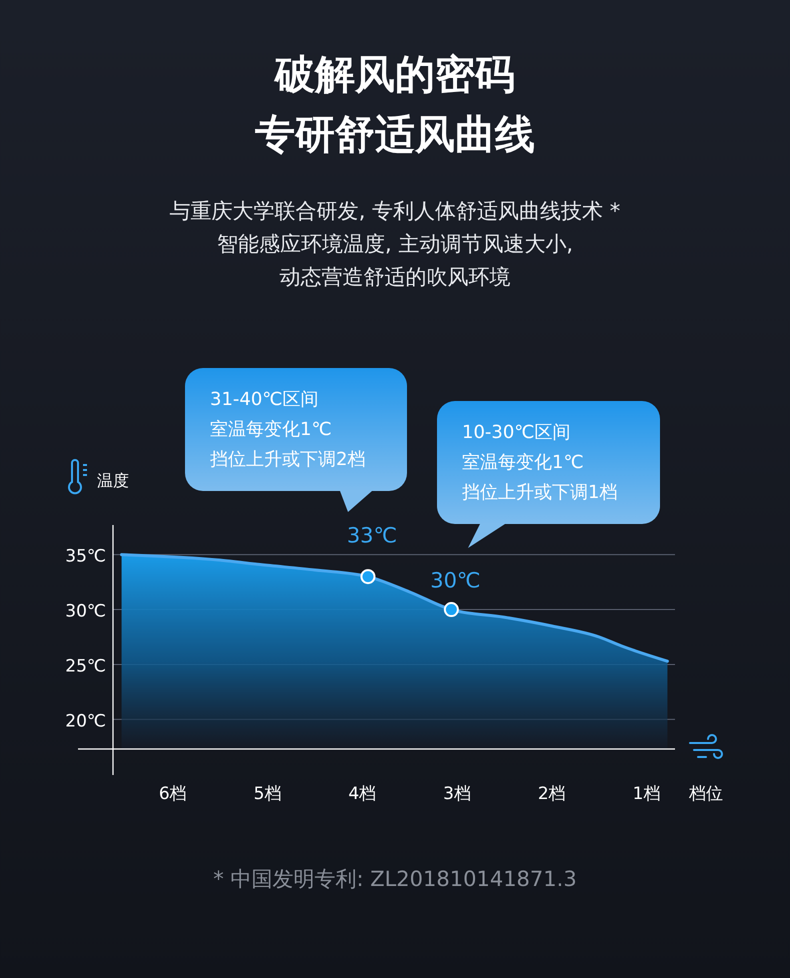 Image resolution: width=790 pixels, height=978 pixels. What do you see at coordinates (85, 556) in the screenshot?
I see `y-tick-label: 35℃` at bounding box center [85, 556].